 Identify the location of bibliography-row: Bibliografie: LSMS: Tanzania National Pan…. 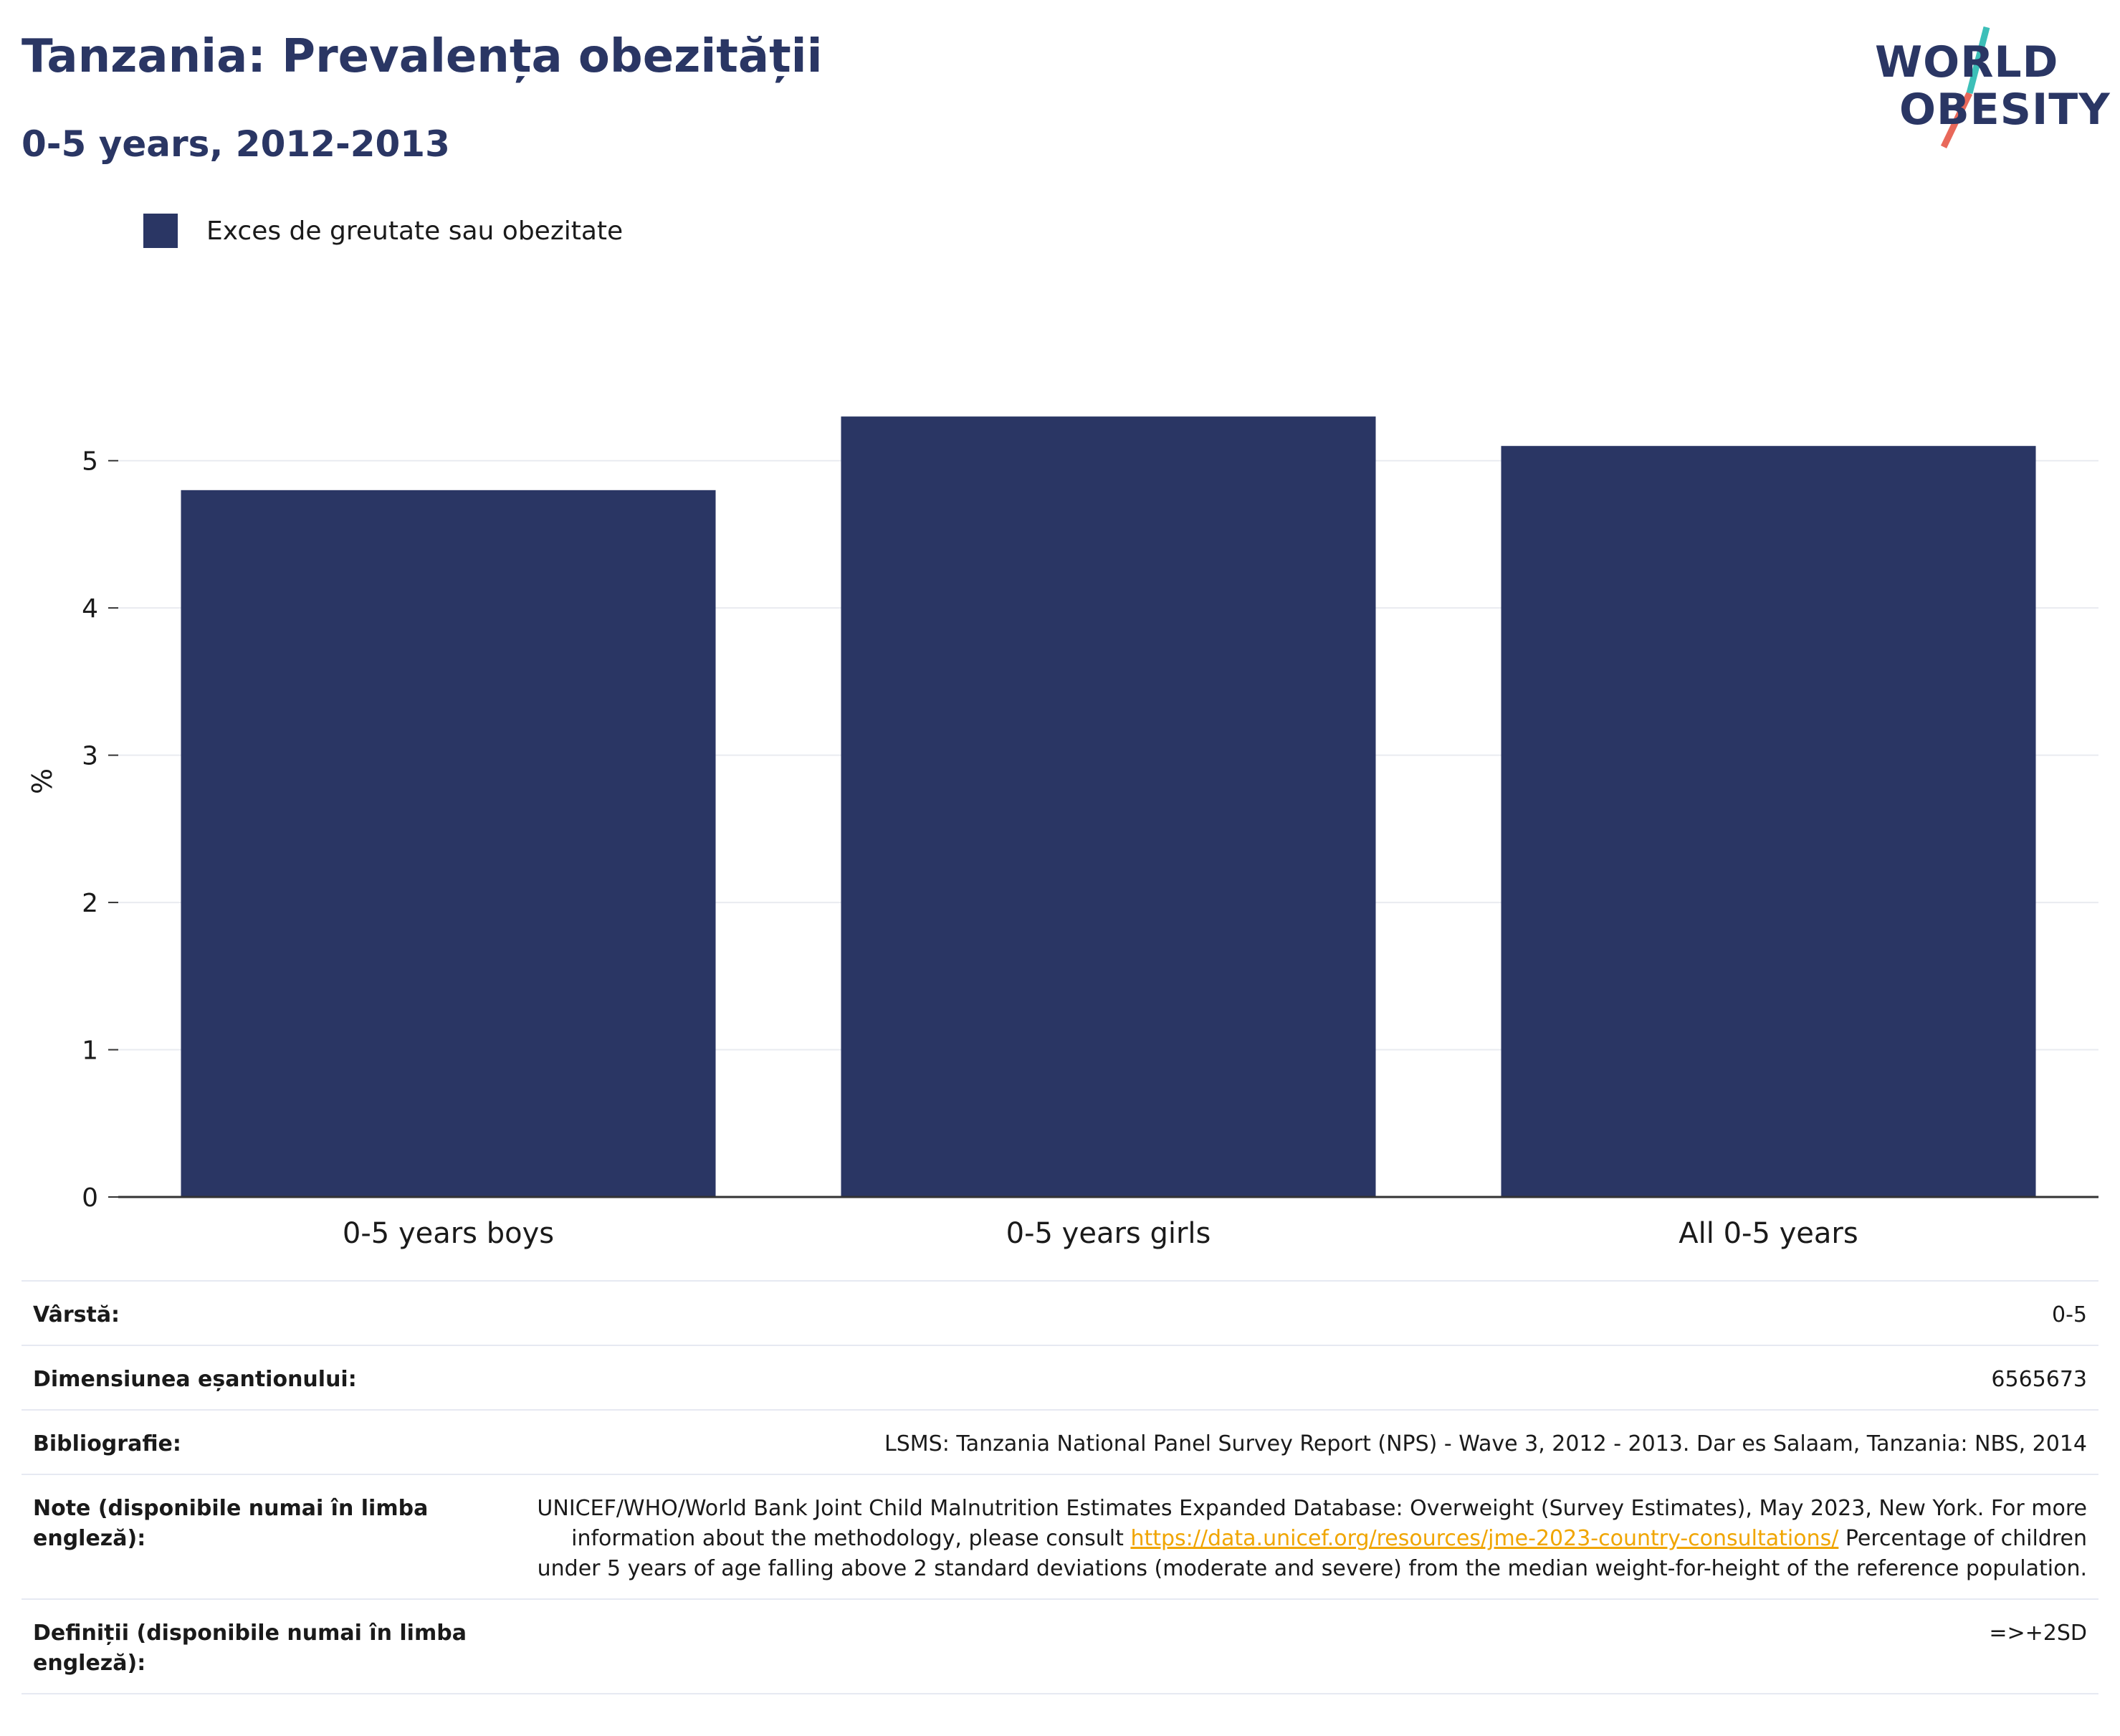
(1060, 1441).